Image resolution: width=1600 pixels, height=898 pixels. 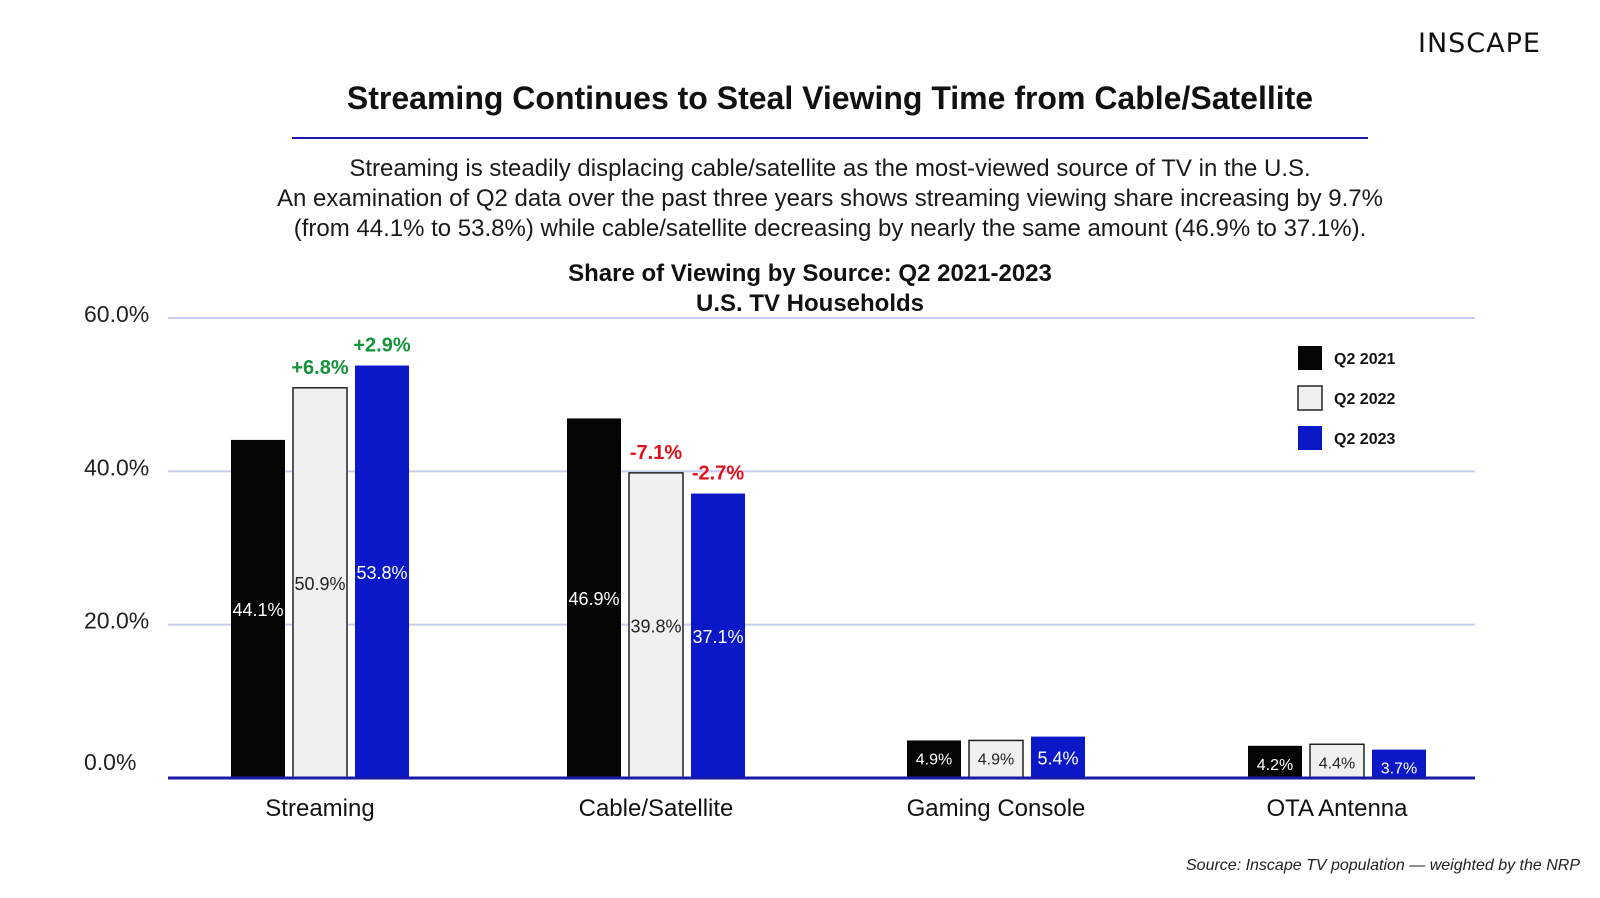 I want to click on bar-value-label: 37.1%, so click(x=717, y=637).